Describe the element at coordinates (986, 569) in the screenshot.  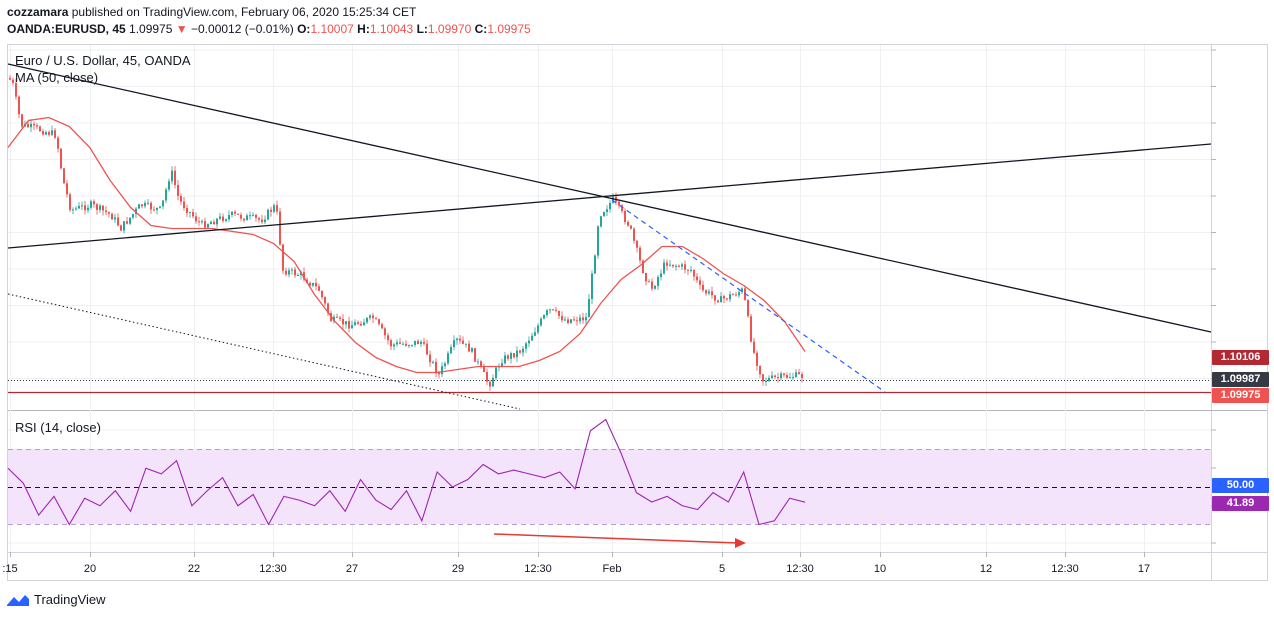
I see `x-axis-label: 12` at that location.